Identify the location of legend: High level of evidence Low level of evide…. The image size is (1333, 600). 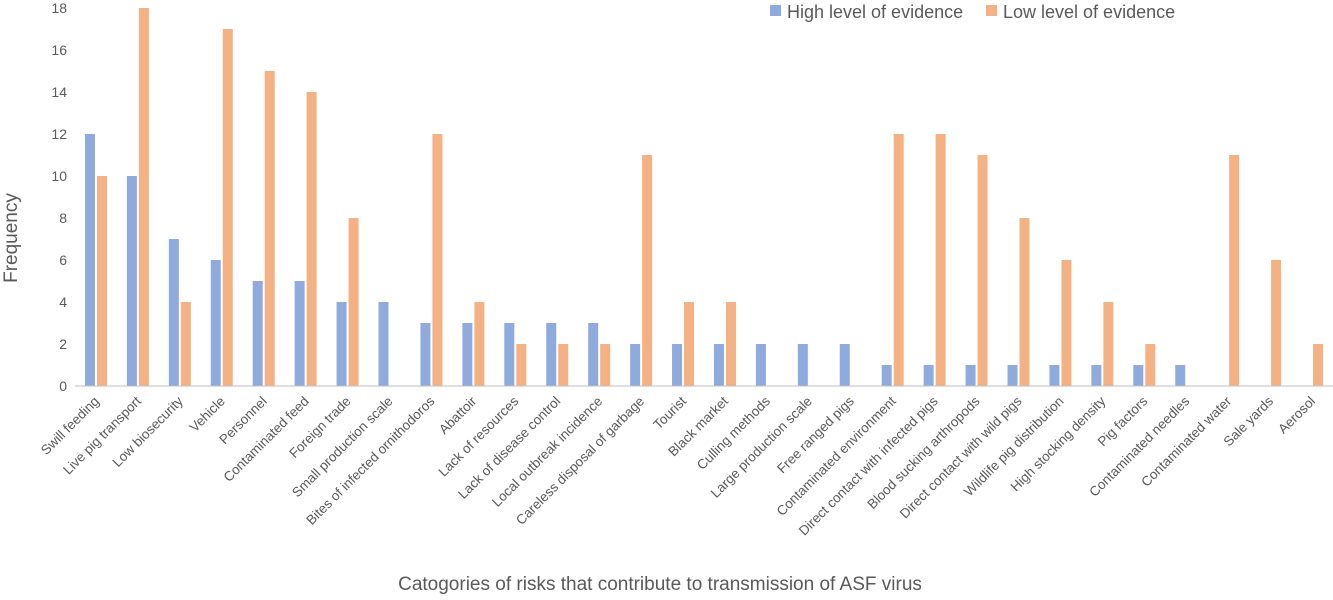
(972, 12).